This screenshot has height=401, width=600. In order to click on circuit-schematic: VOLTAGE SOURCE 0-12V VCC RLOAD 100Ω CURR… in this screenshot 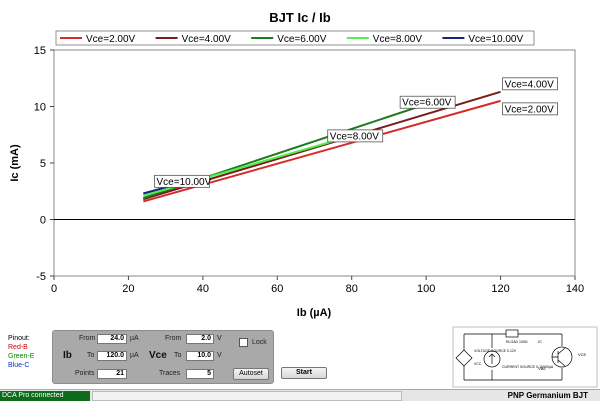, I will do `click(525, 357)`.